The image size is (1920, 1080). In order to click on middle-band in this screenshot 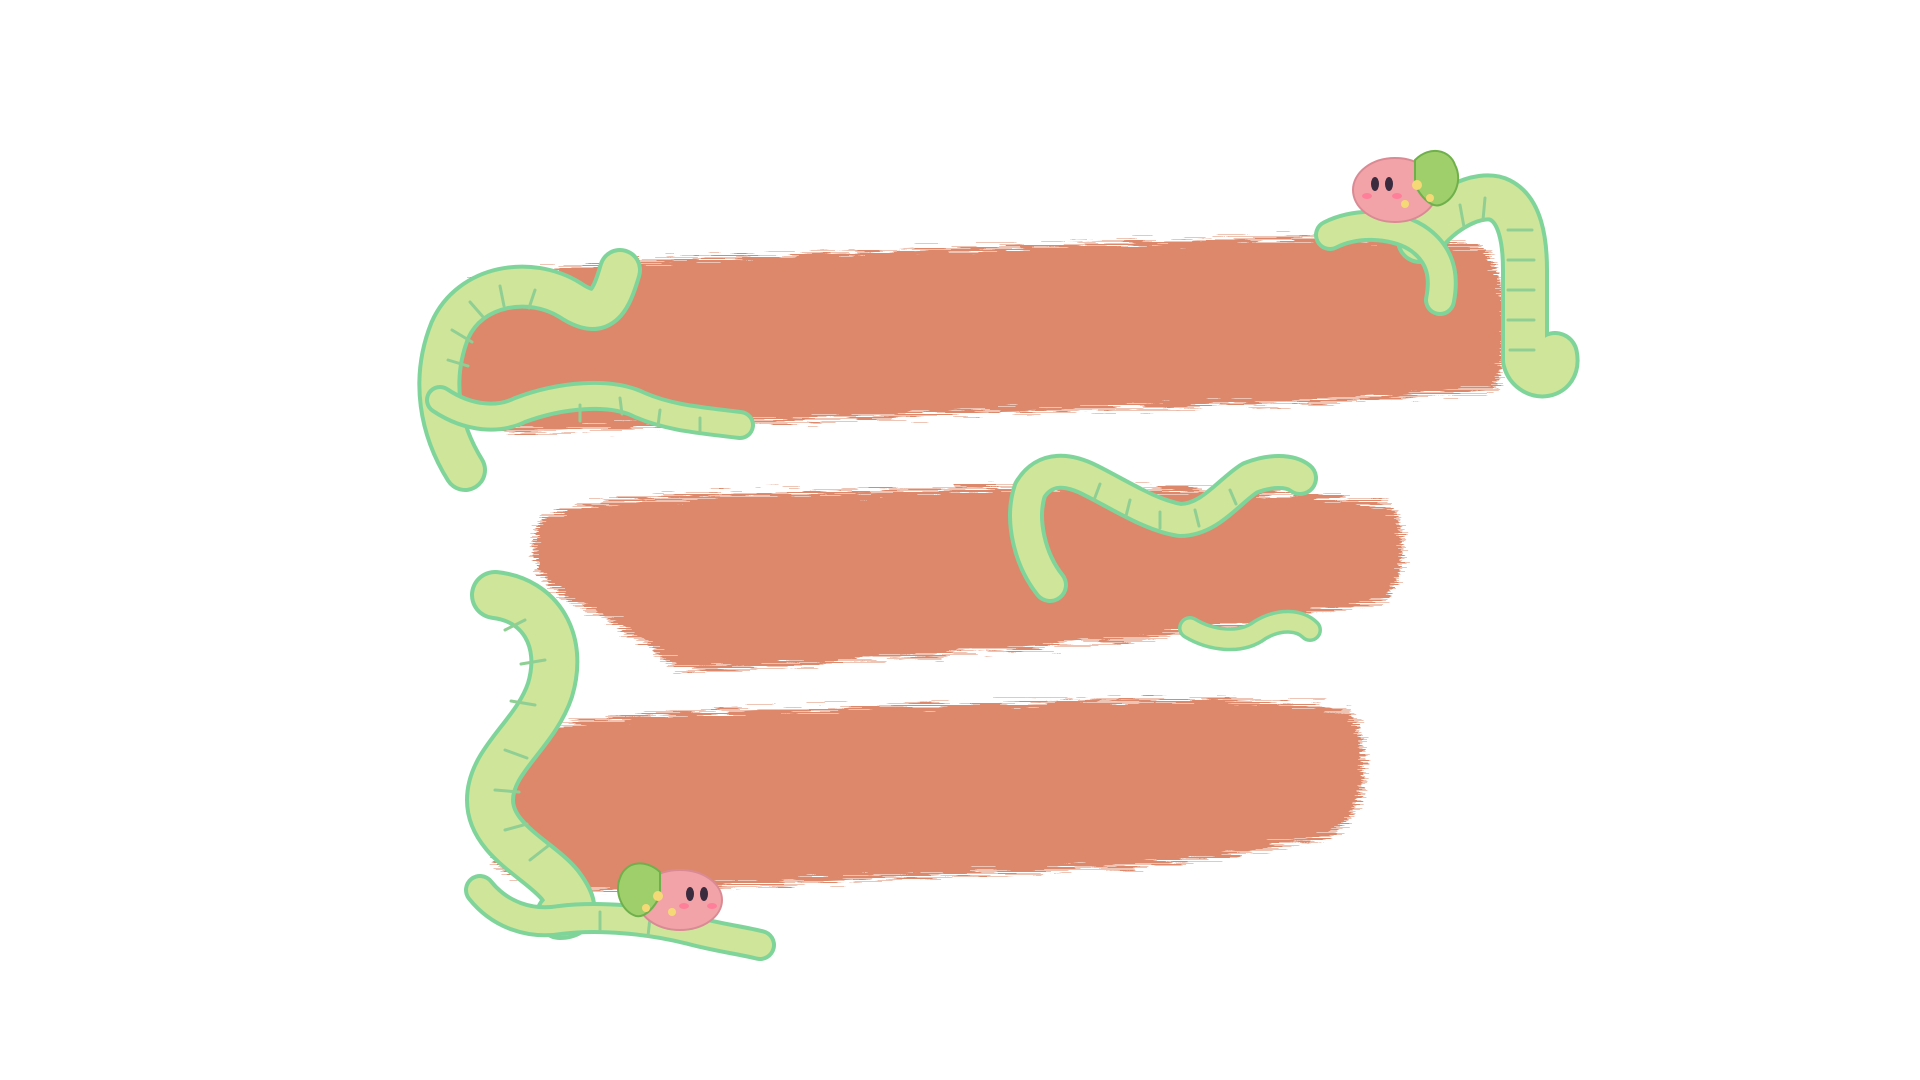, I will do `click(968, 579)`.